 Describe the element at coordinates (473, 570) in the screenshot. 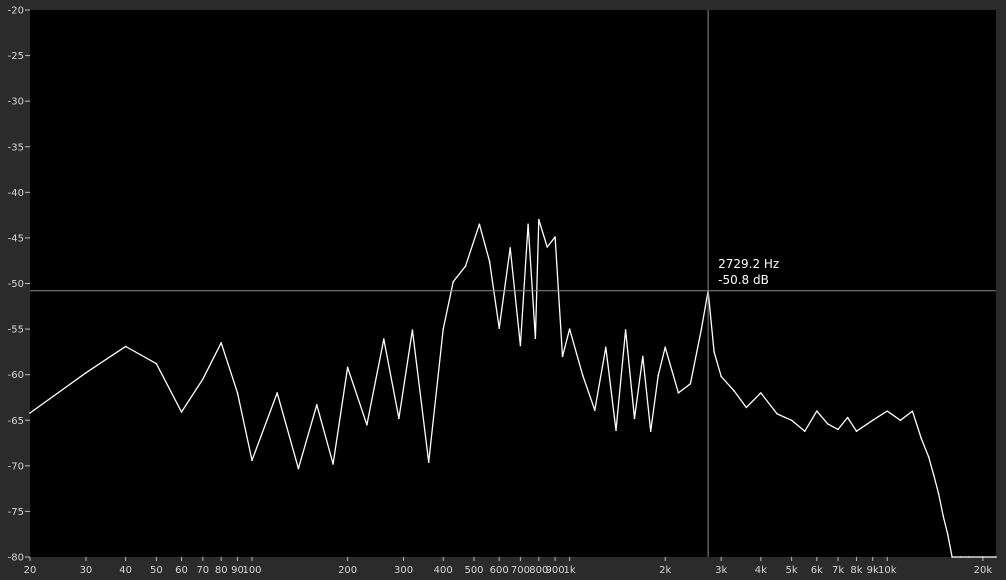

I see `x-tick-label: 500` at that location.